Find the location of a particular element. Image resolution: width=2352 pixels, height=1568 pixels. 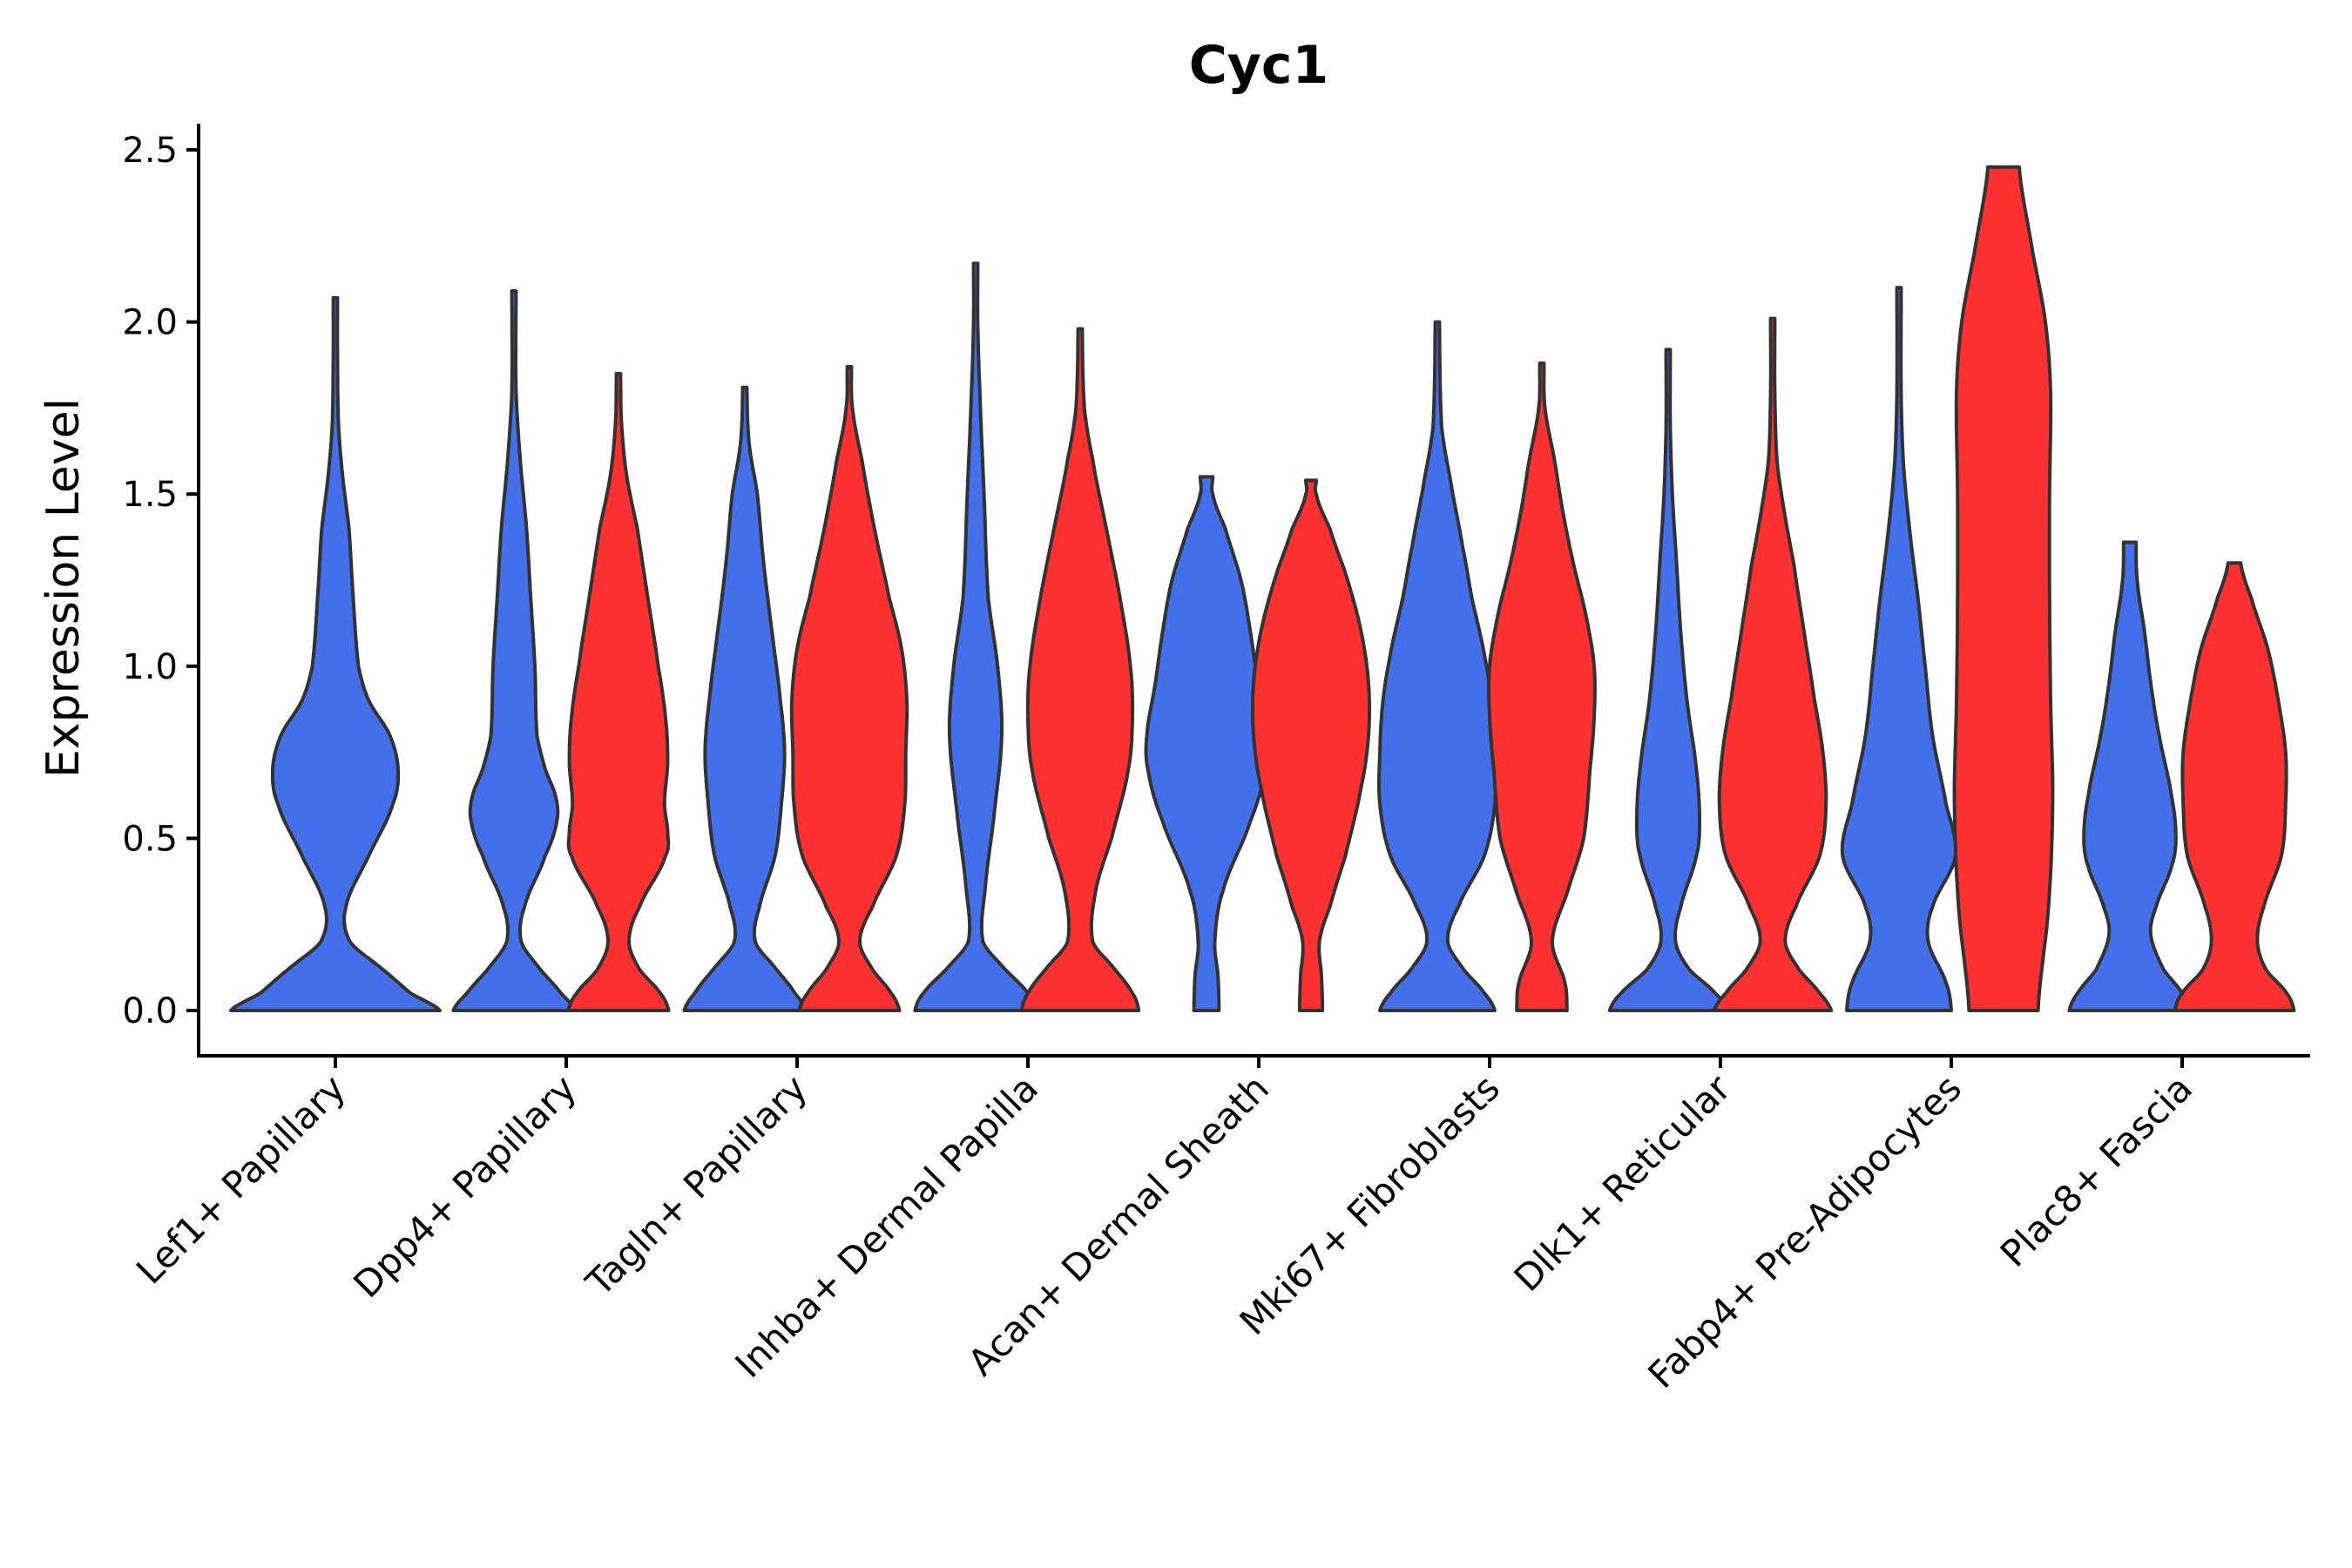

x-tick-label: Lef1+ Papillary is located at coordinates (241, 1179).